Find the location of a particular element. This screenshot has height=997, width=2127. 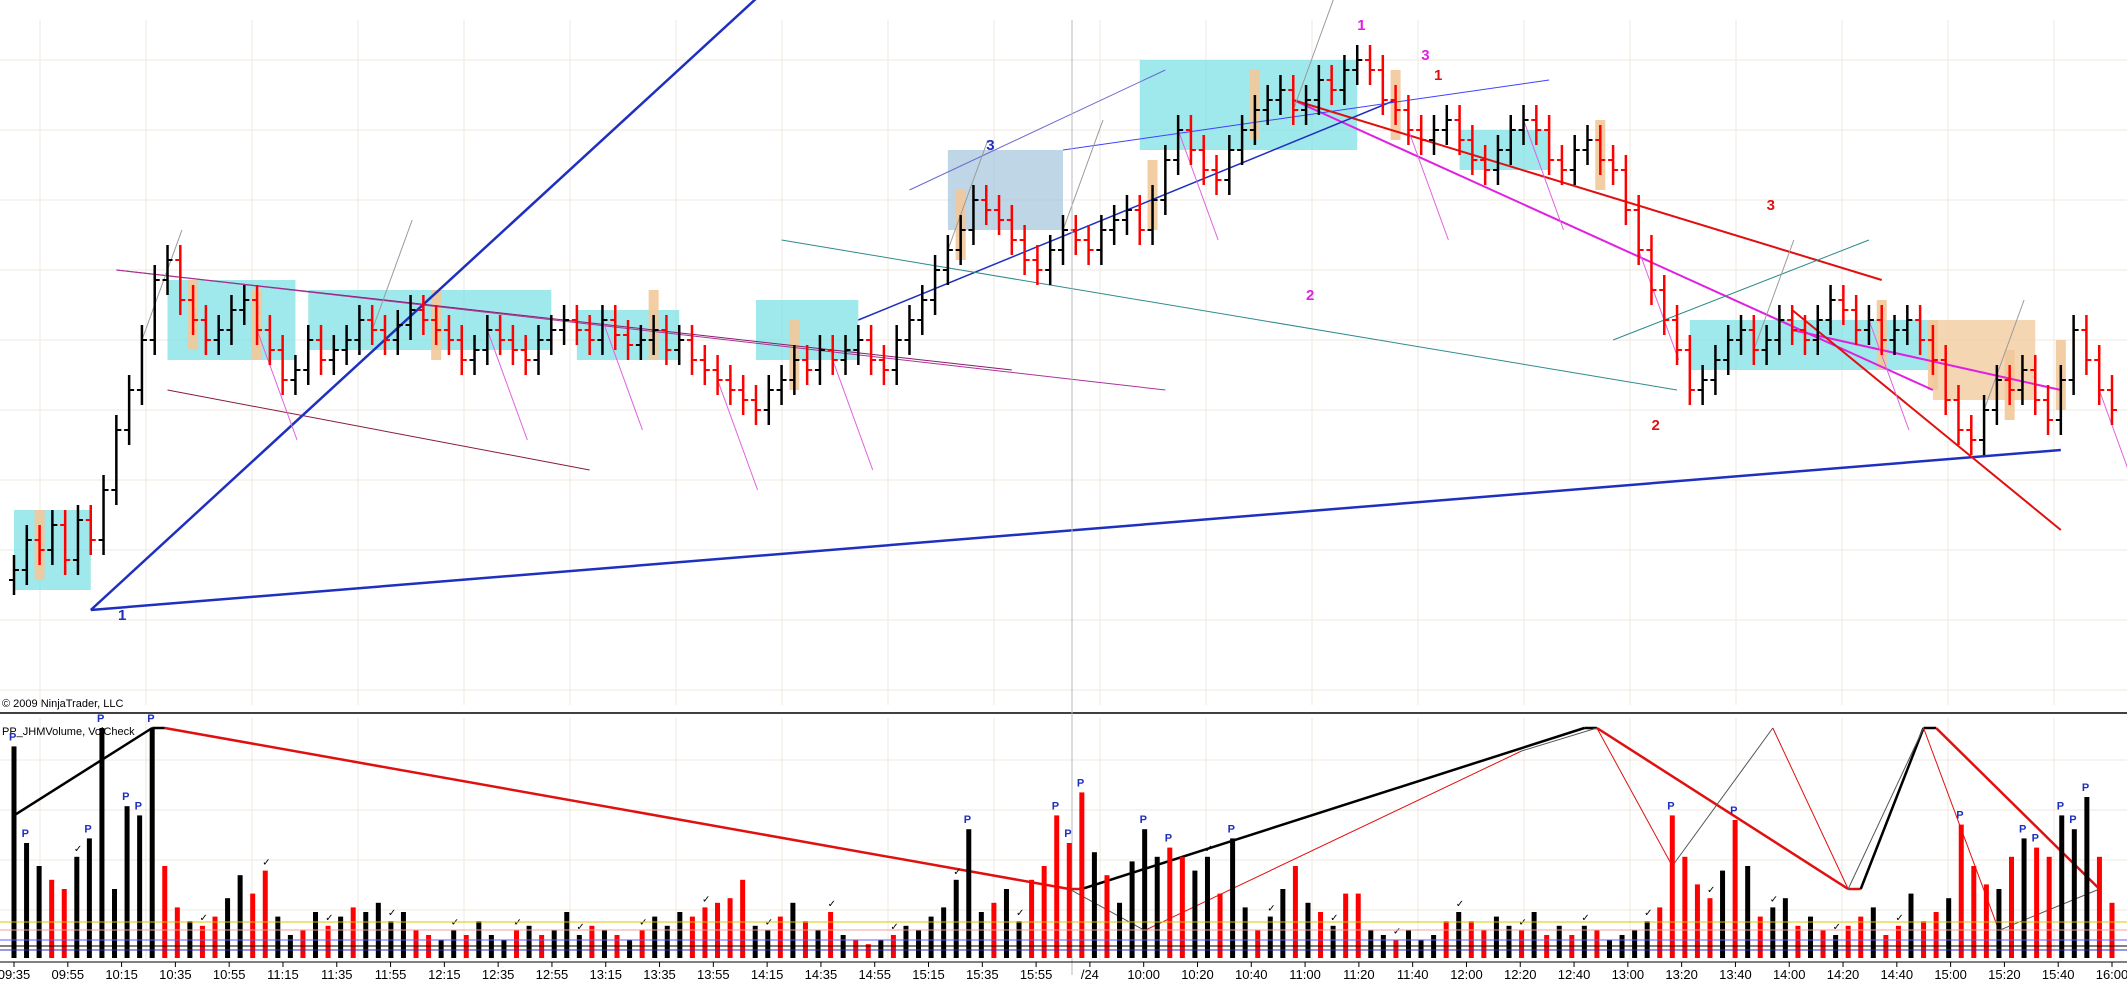

tick-label: 14:35 is located at coordinates (821, 974).